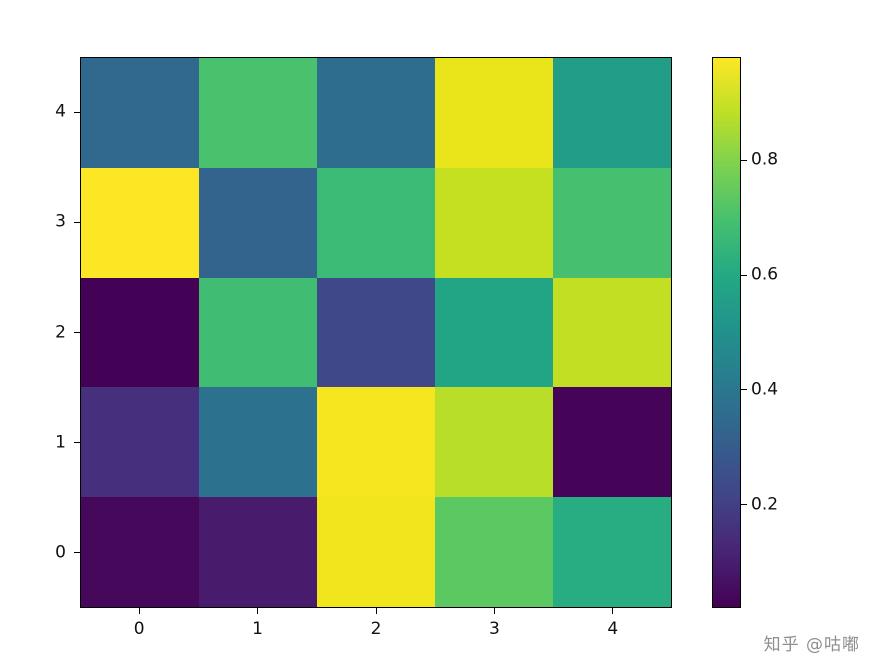 This screenshot has width=874, height=661. I want to click on heatmap-cell-x1-y0, so click(258, 552).